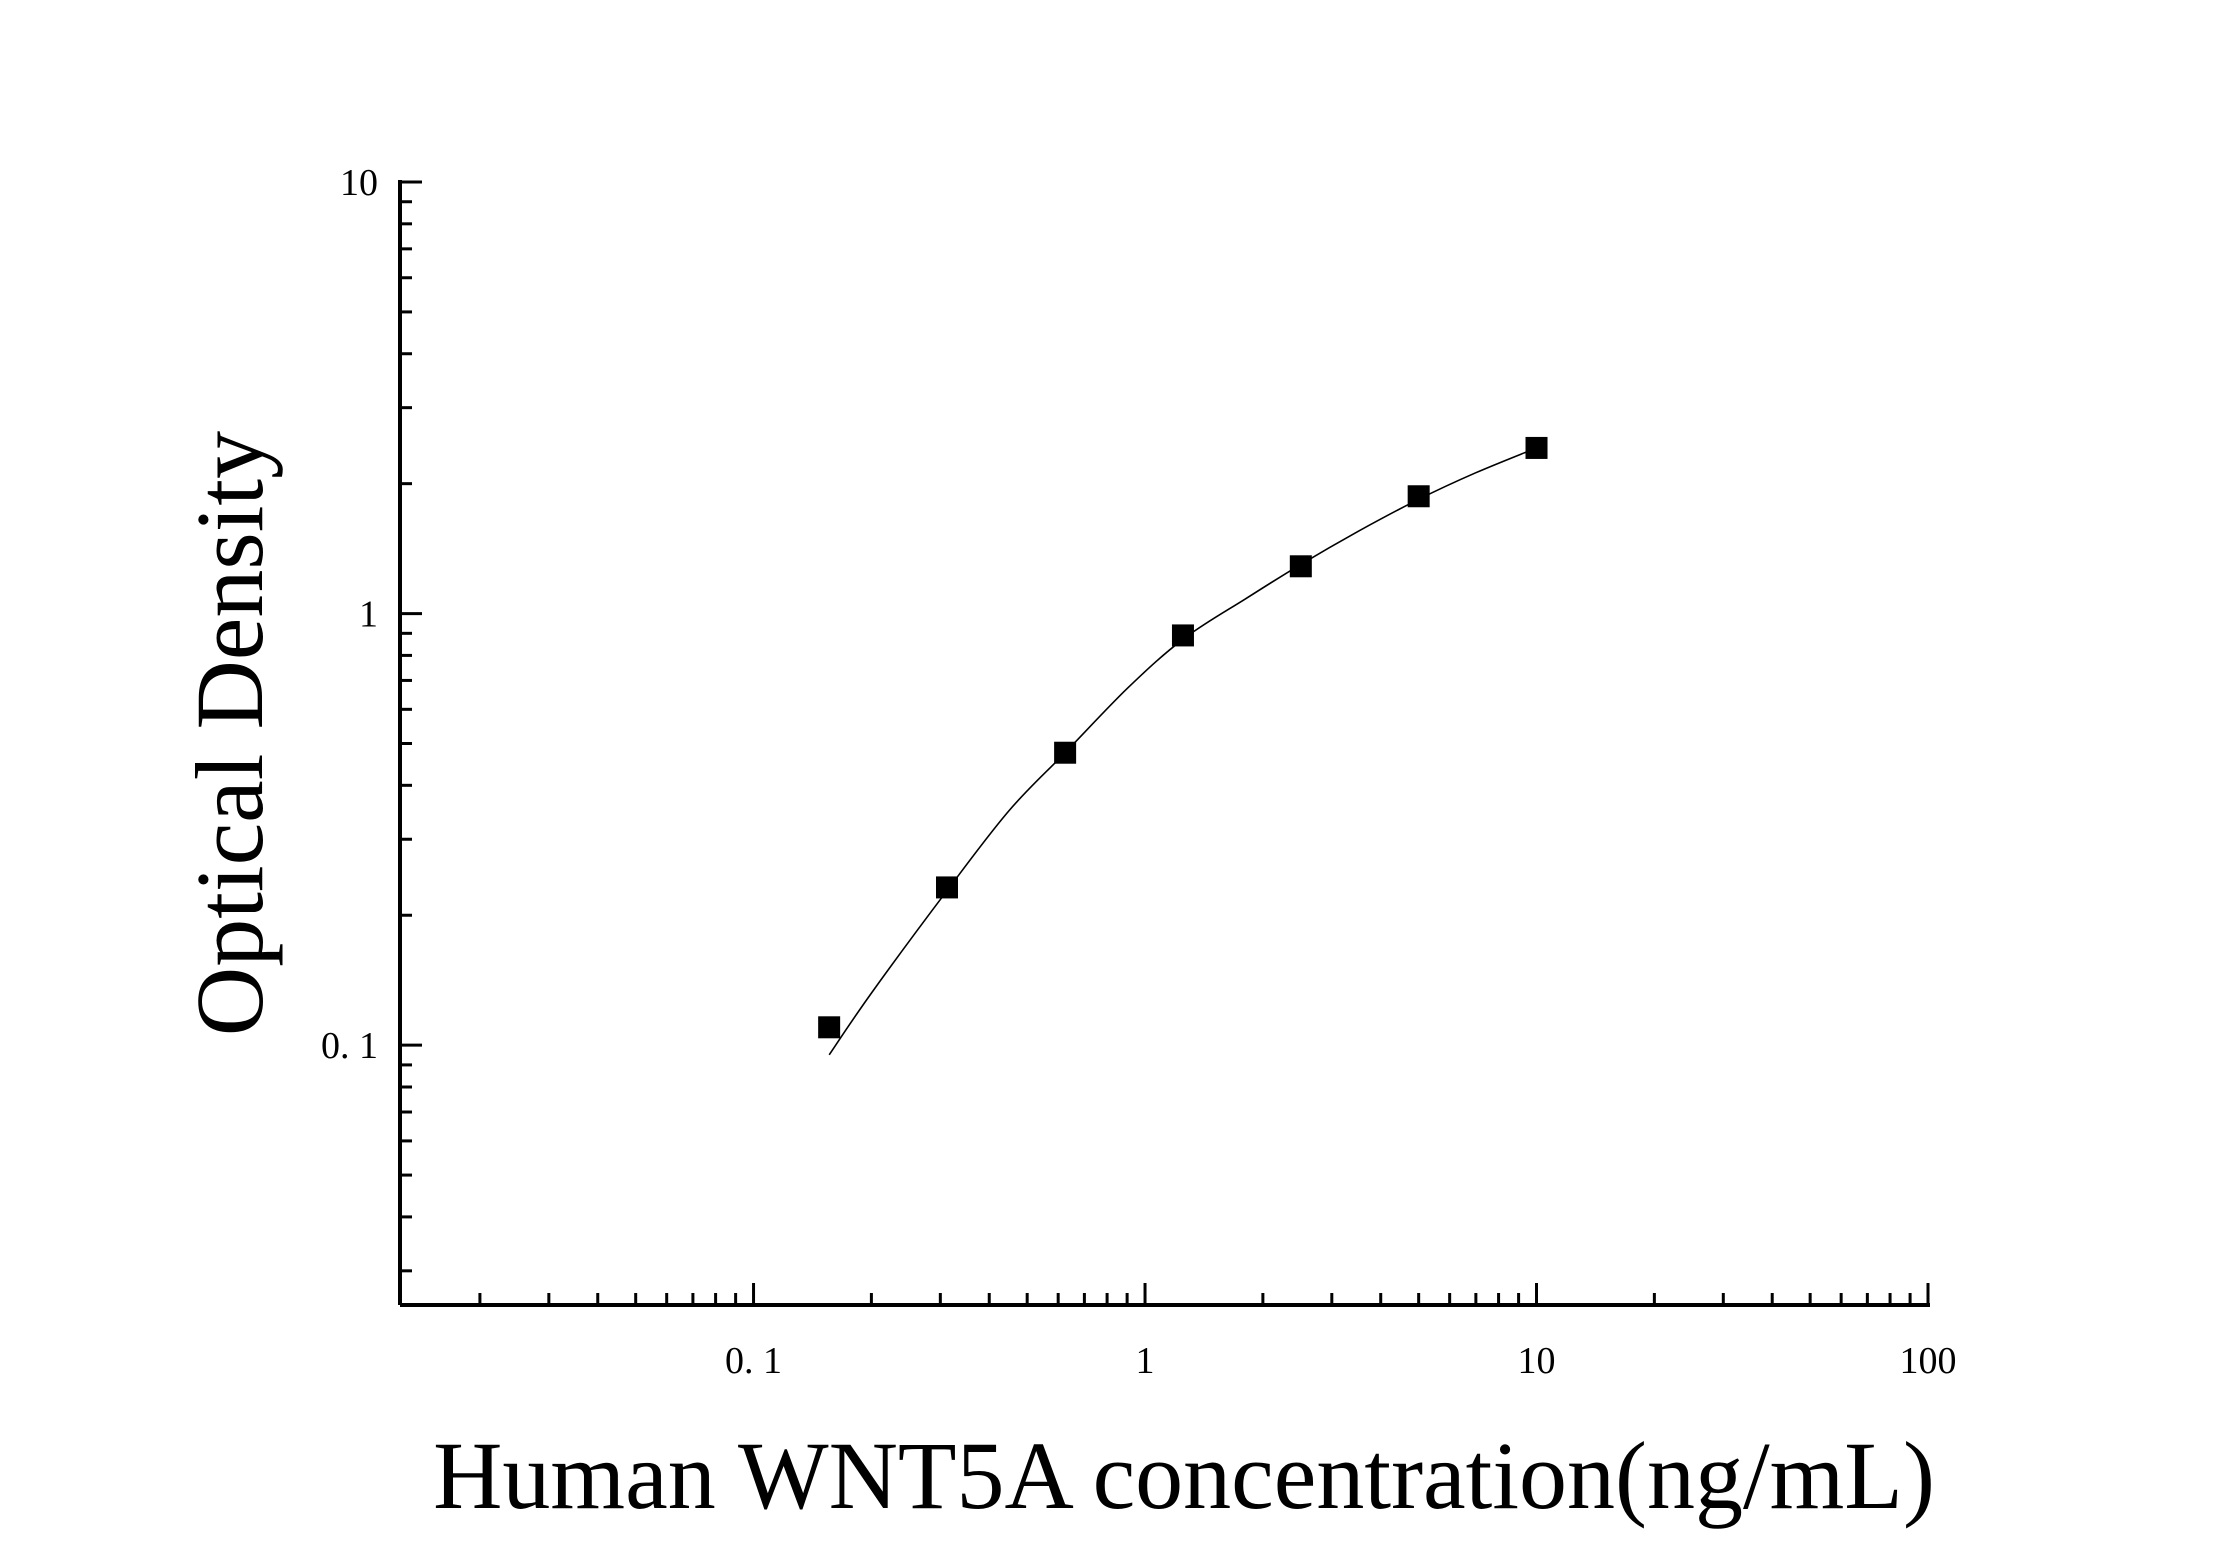  I want to click on x-tick-label: 1, so click(1145, 1361).